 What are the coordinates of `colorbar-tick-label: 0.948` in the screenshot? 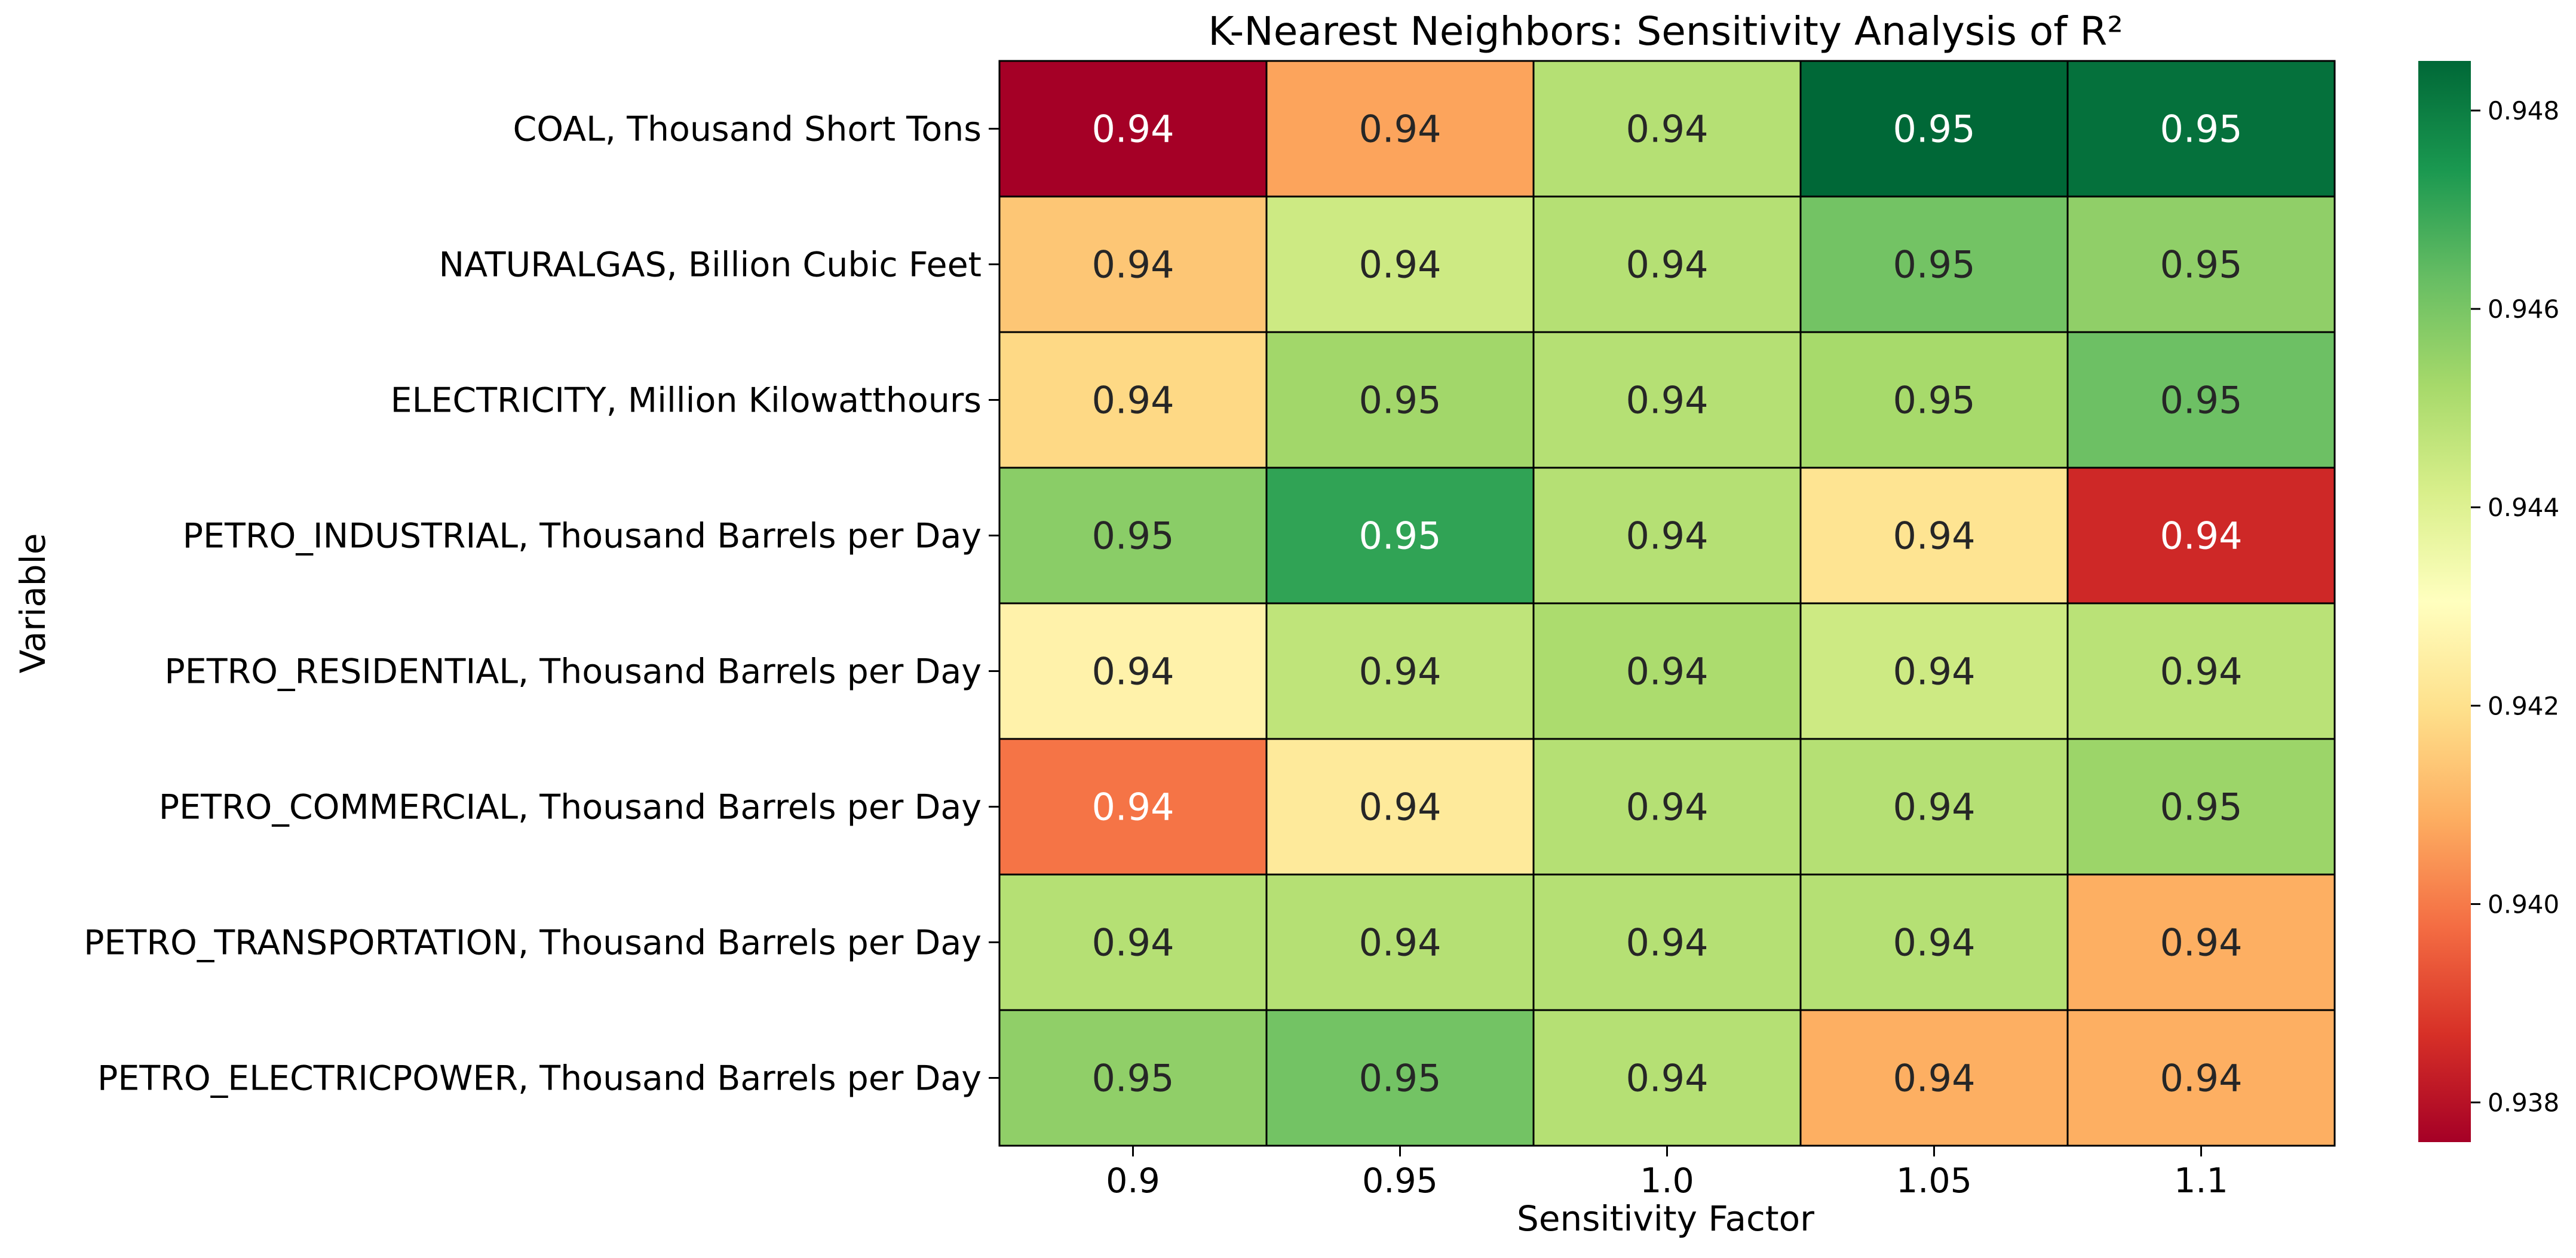 It's located at (2524, 110).